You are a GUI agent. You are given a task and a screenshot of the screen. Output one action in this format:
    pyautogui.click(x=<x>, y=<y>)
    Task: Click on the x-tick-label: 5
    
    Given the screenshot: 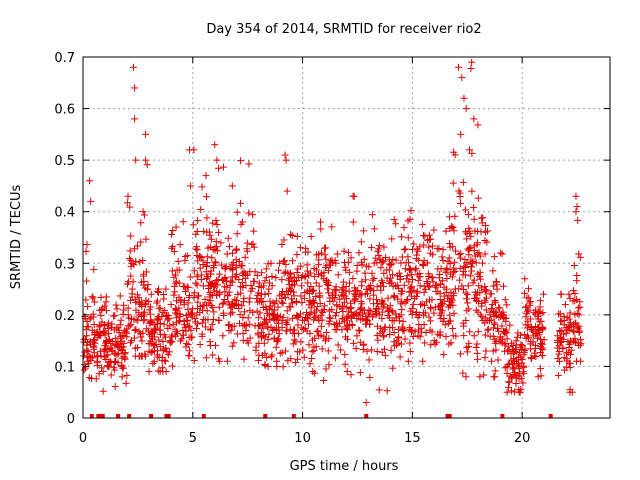 What is the action you would take?
    pyautogui.click(x=193, y=438)
    